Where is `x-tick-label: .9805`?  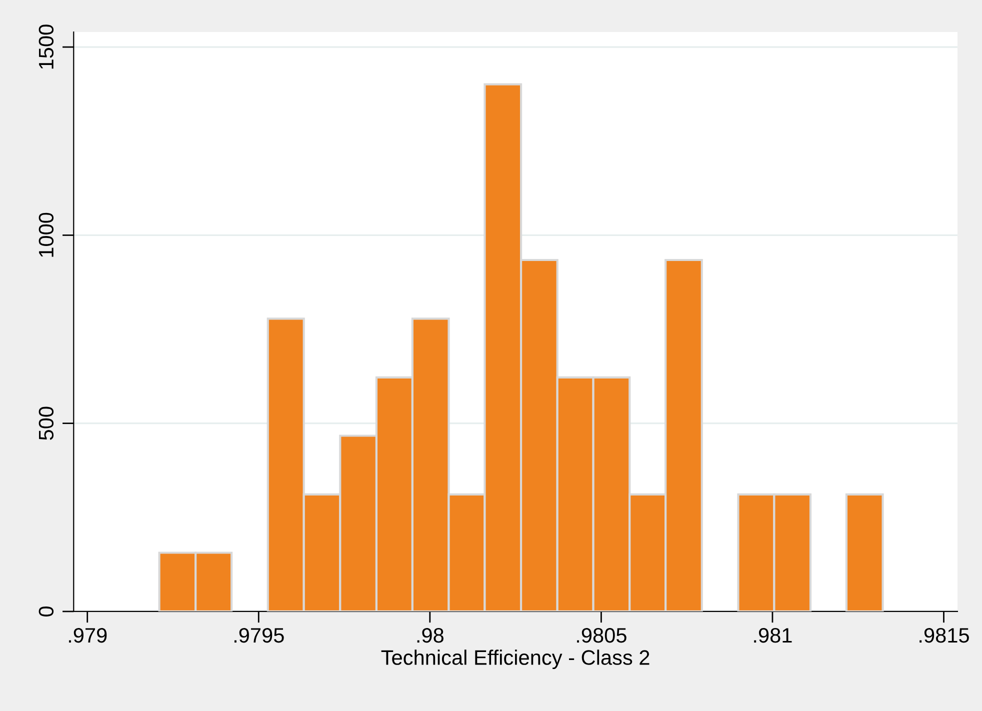
x-tick-label: .9805 is located at coordinates (601, 635).